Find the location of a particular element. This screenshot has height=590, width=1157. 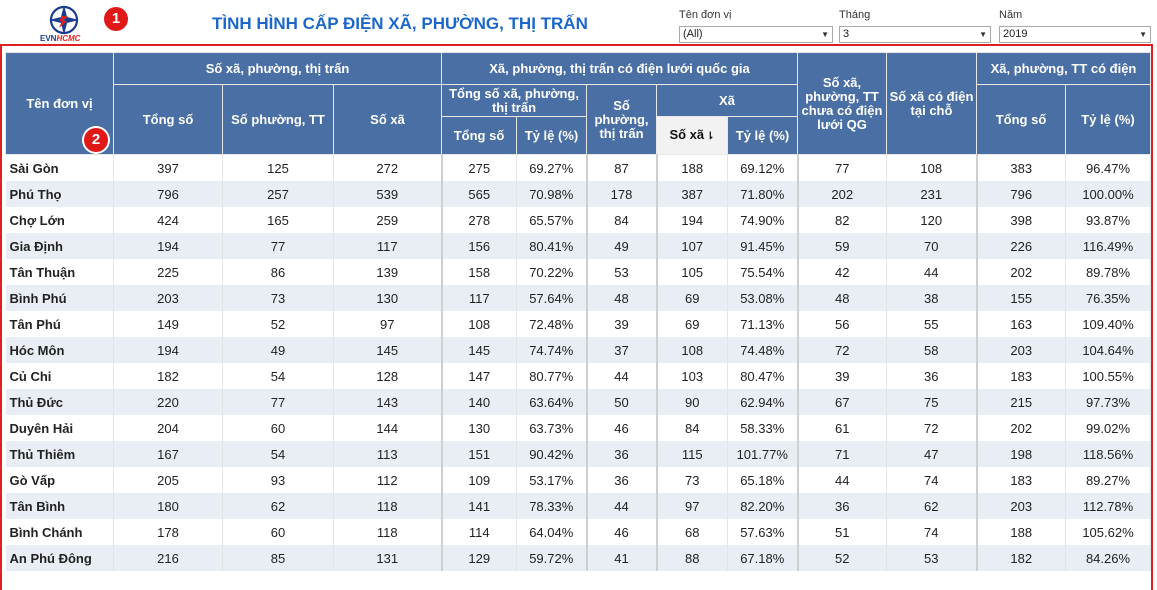

unit-name-cell: Bình Chánh is located at coordinates (59, 532).